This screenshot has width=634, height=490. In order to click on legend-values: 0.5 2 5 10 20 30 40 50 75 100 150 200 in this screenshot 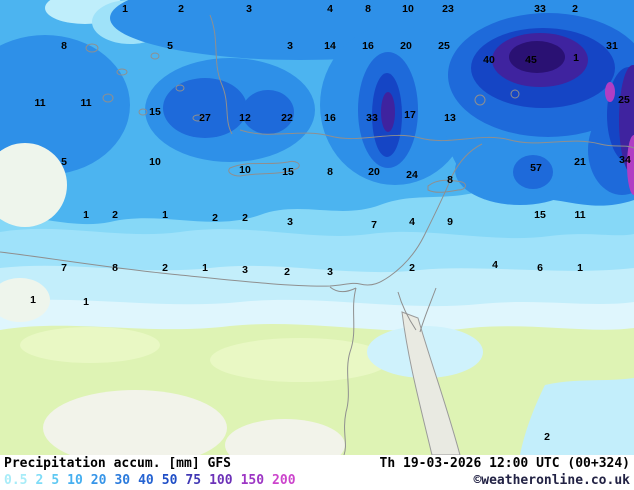, I will do `click(150, 480)`.